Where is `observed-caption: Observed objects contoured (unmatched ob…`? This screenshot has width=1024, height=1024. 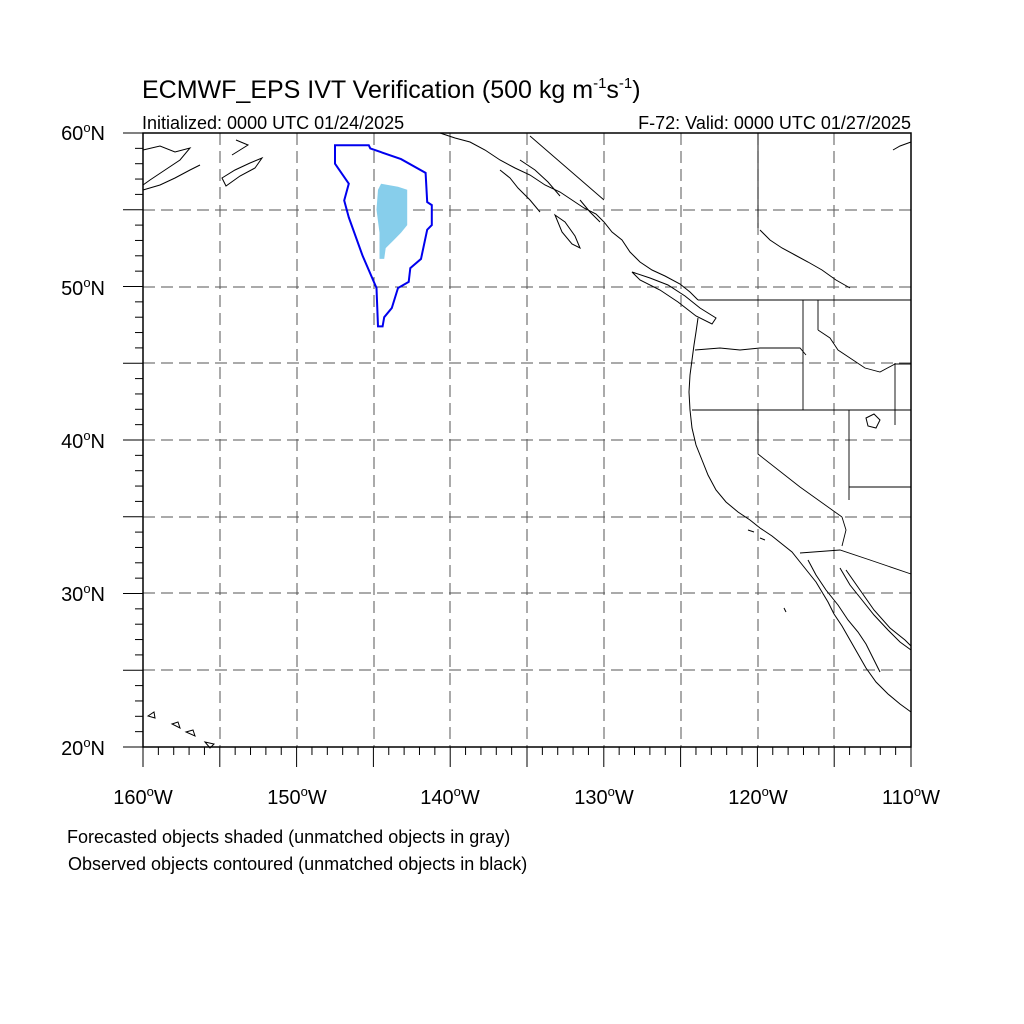 observed-caption: Observed objects contoured (unmatched ob… is located at coordinates (297, 864).